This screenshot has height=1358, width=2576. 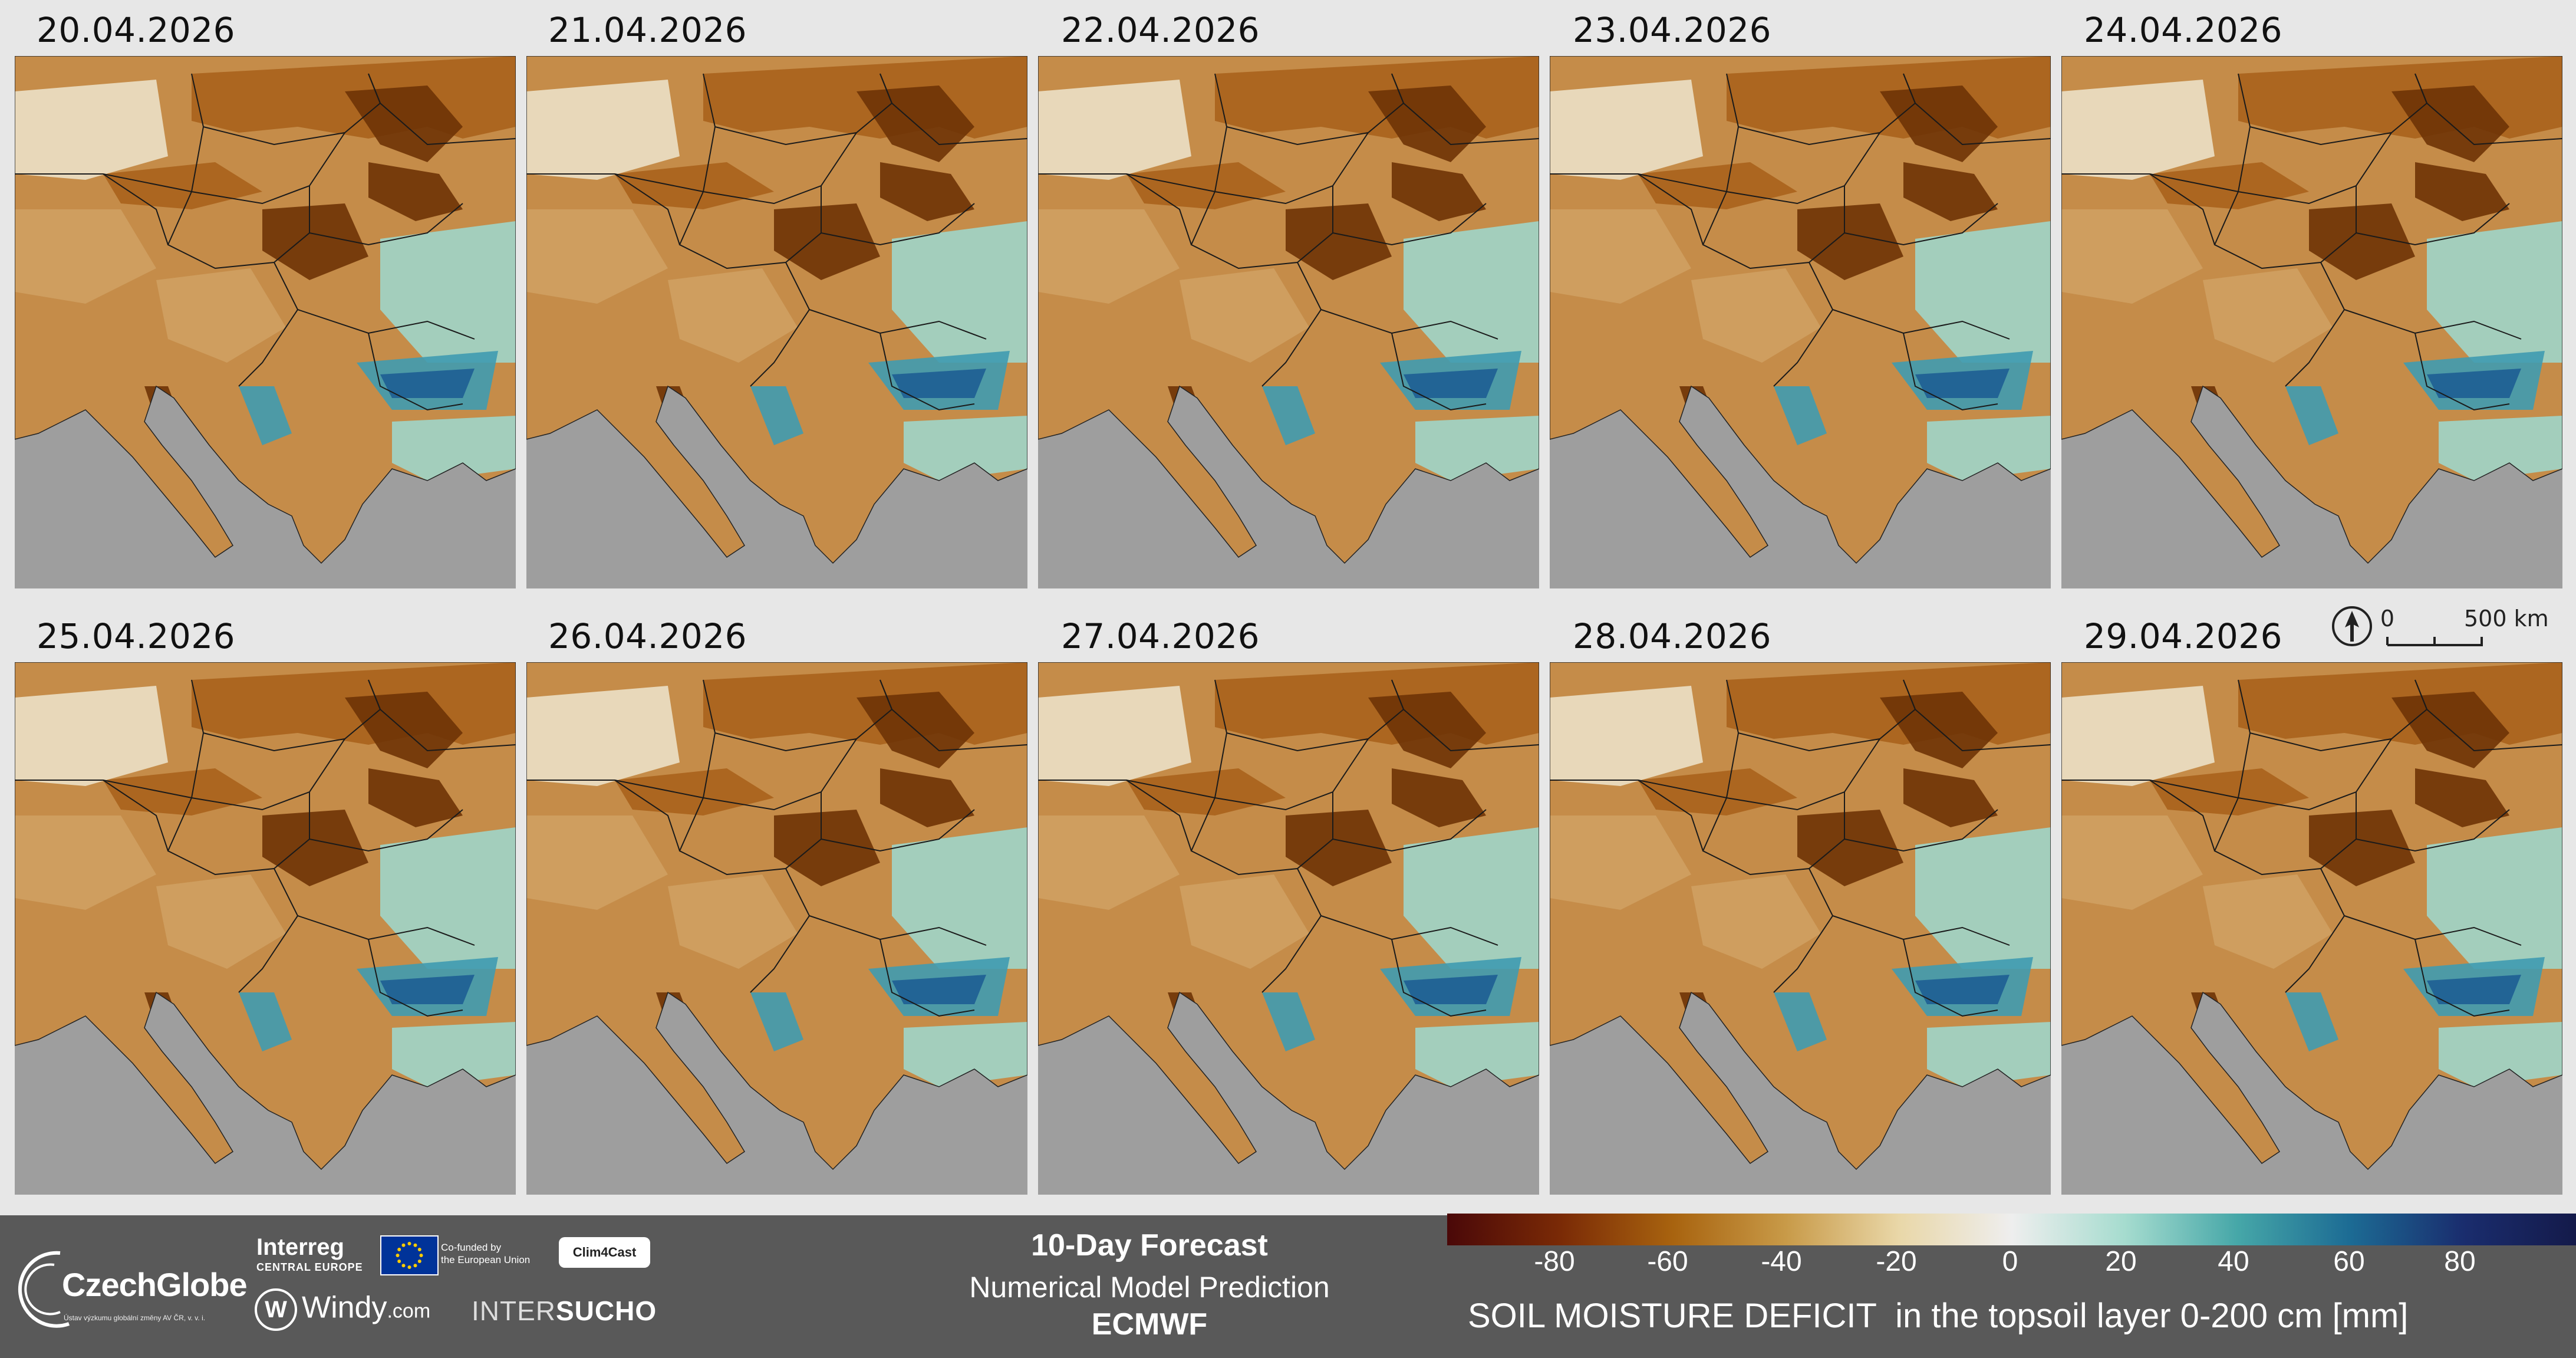 What do you see at coordinates (606, 1310) in the screenshot?
I see `intersucho-part-2: SUCHO` at bounding box center [606, 1310].